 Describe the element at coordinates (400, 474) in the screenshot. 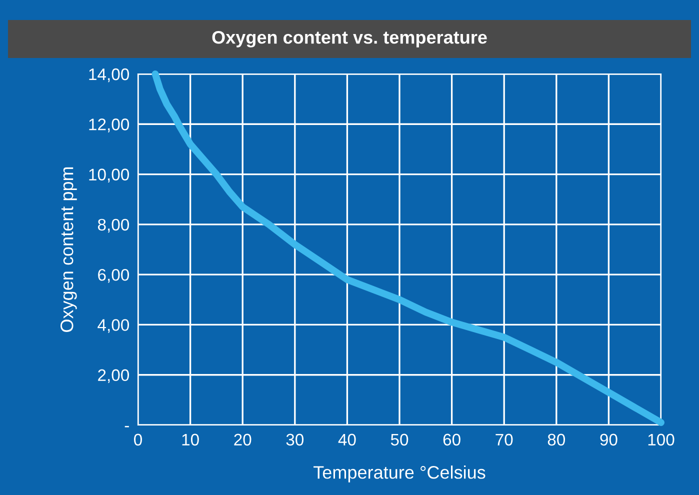

I see `x-axis-title: Temperature °Celsius` at that location.